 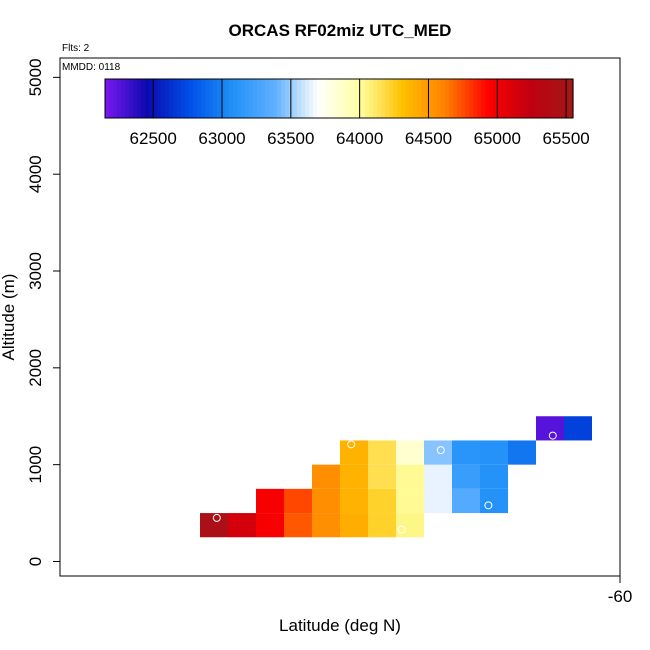 What do you see at coordinates (620, 591) in the screenshot?
I see `x-axis: -60` at bounding box center [620, 591].